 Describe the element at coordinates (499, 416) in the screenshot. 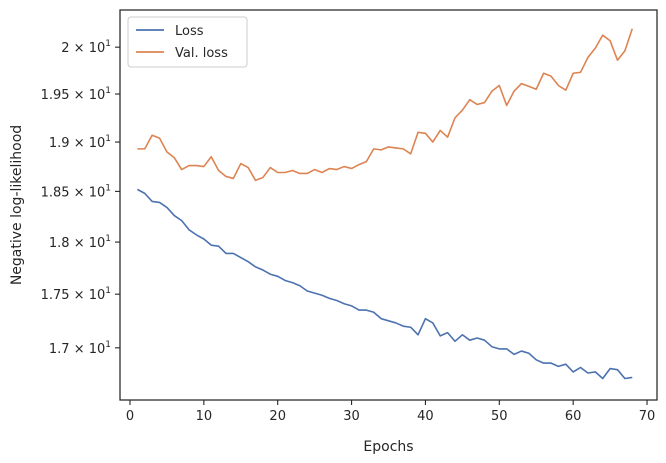

I see `x-tick-label: 50` at that location.